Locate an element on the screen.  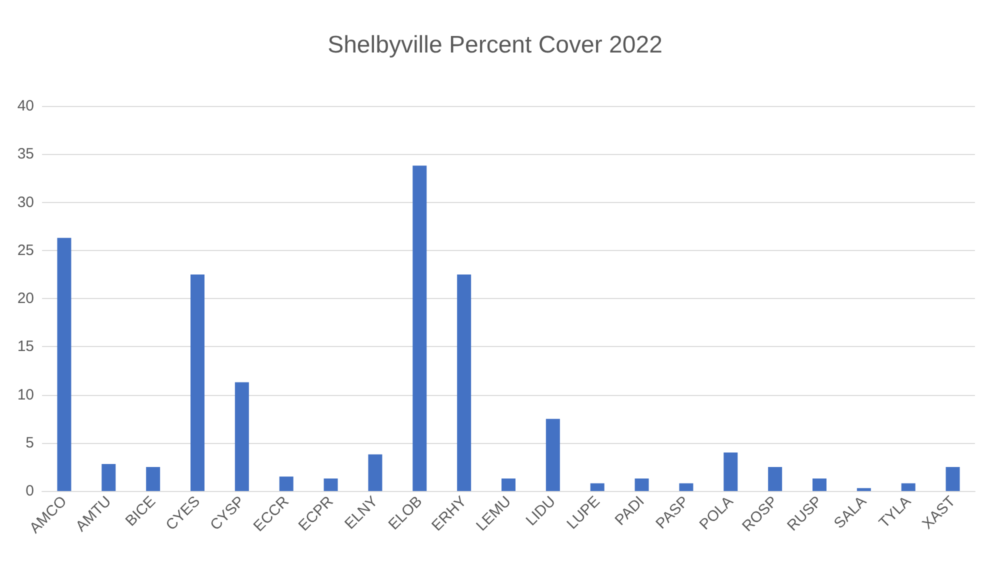
y-tick-label: 40 is located at coordinates (25, 106).